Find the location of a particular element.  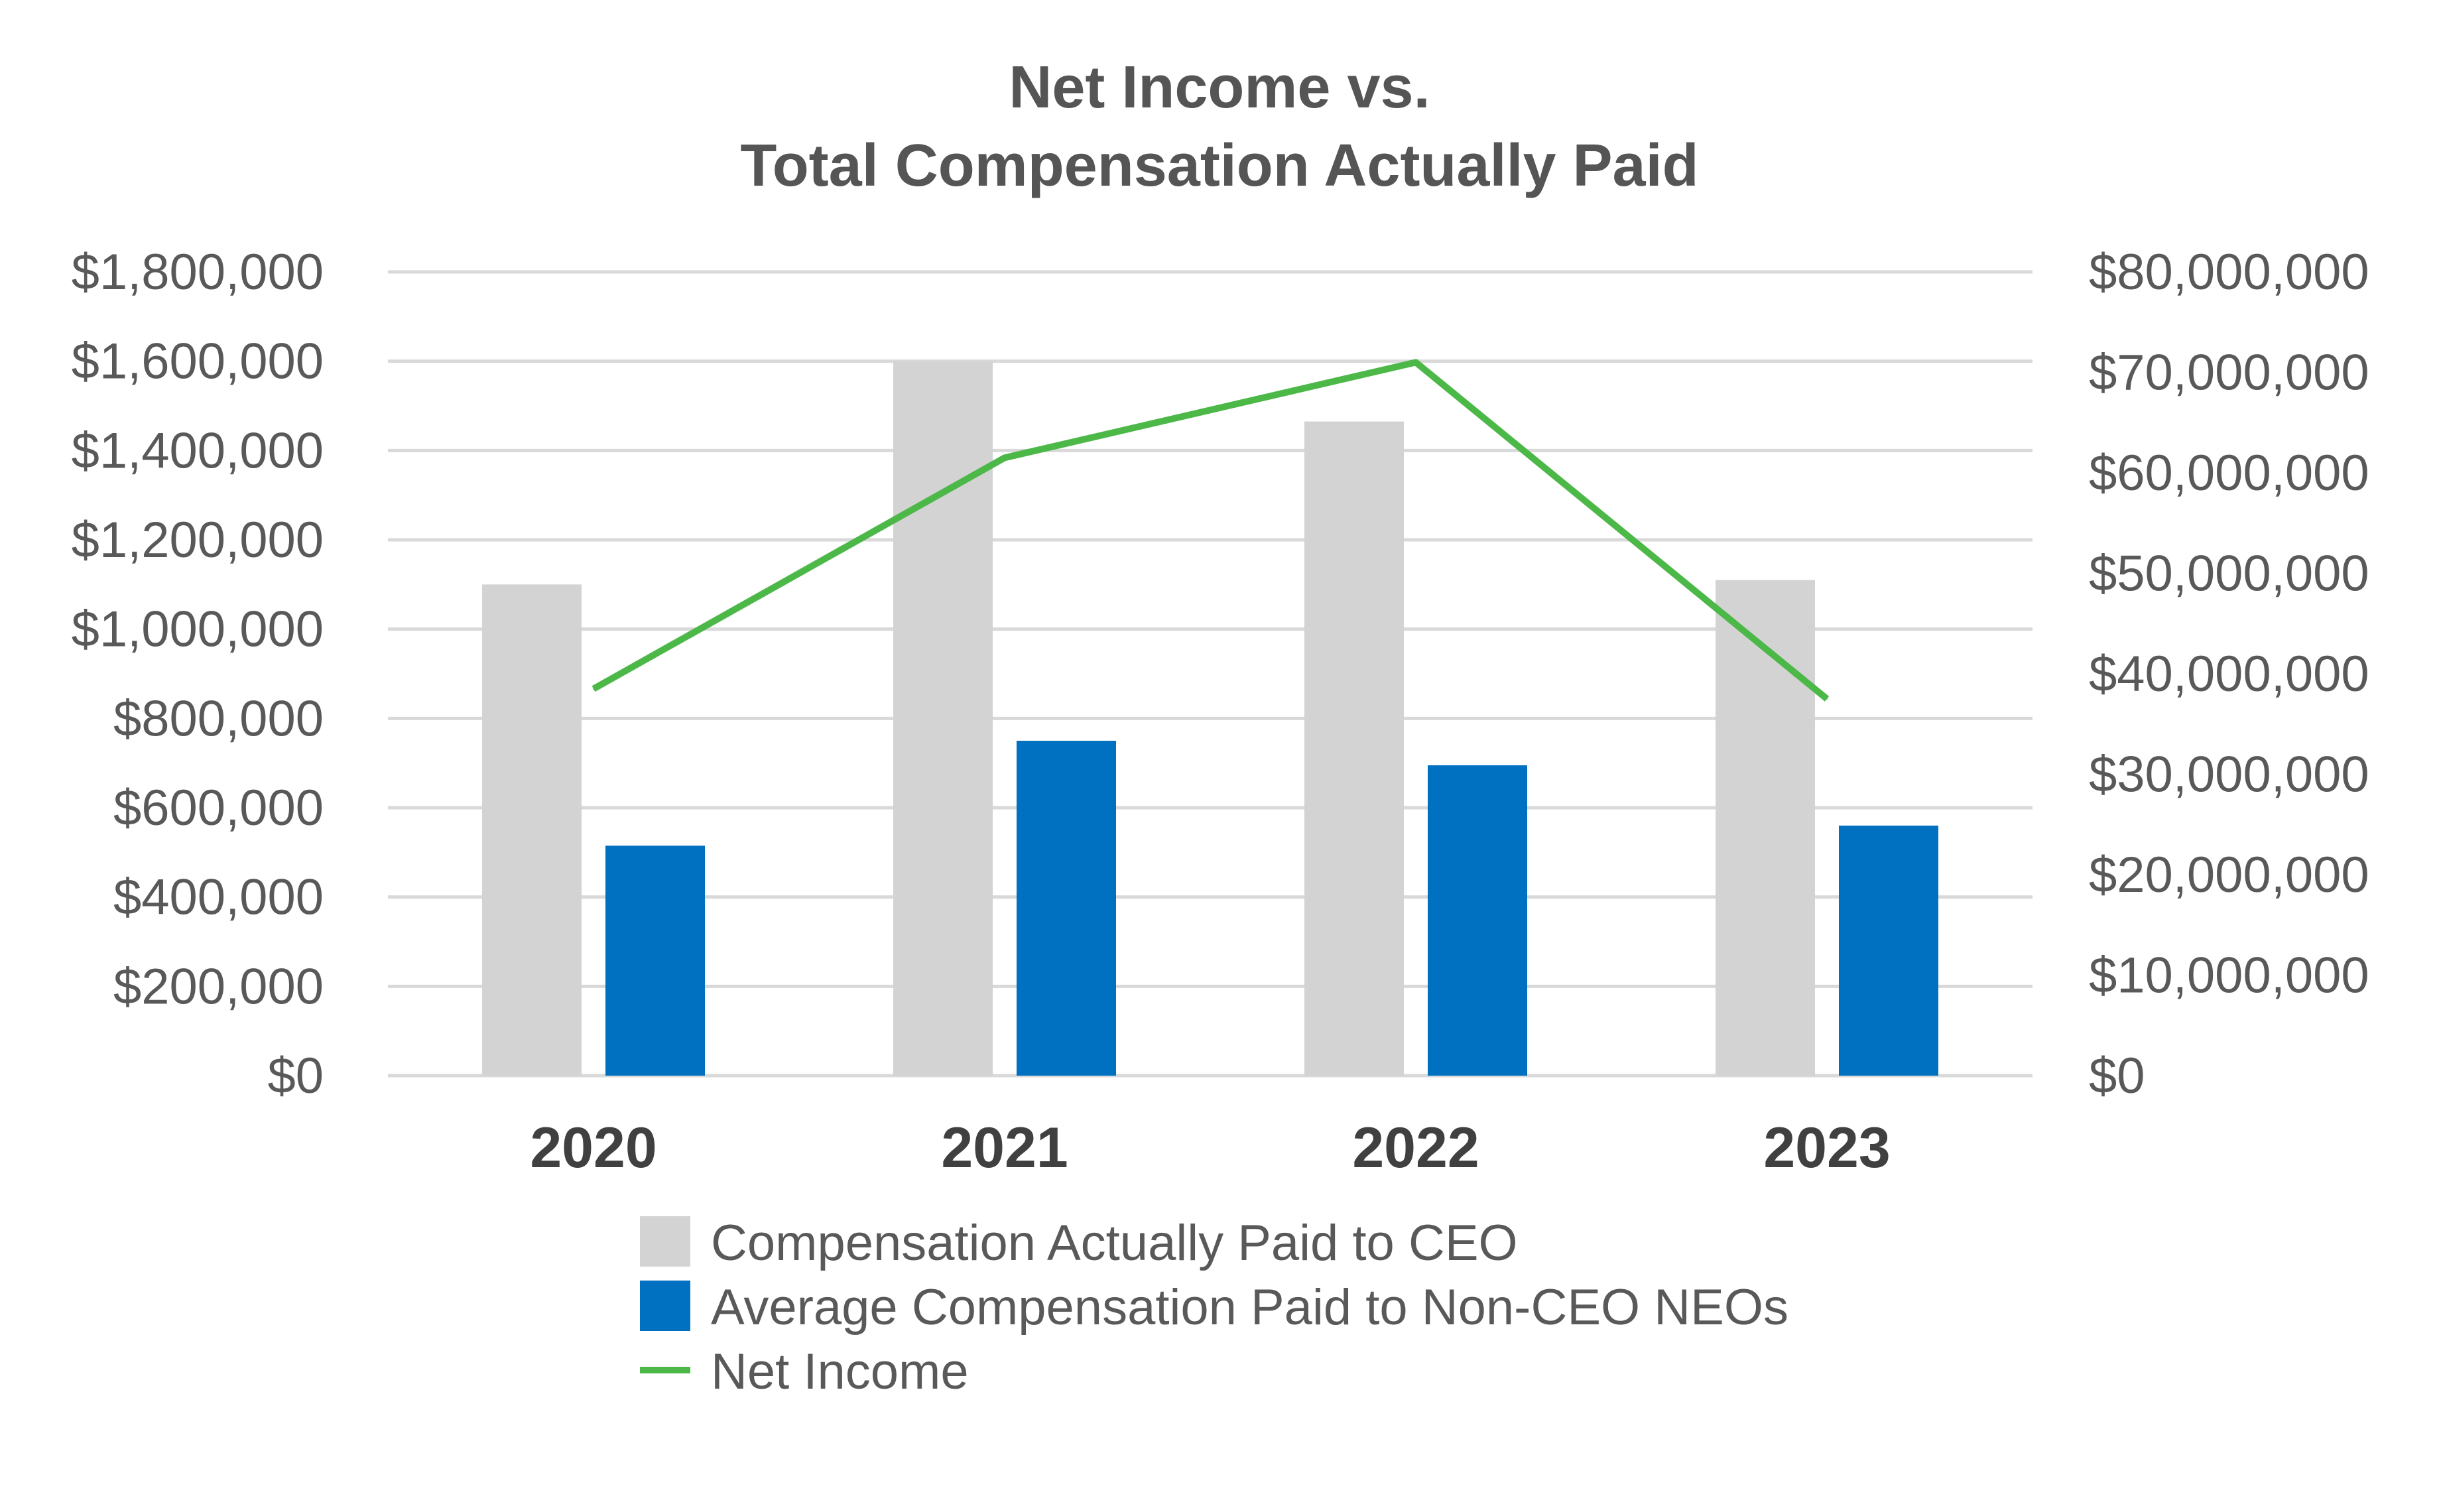

chart-title-line1: Net Income vs. is located at coordinates (1219, 87).